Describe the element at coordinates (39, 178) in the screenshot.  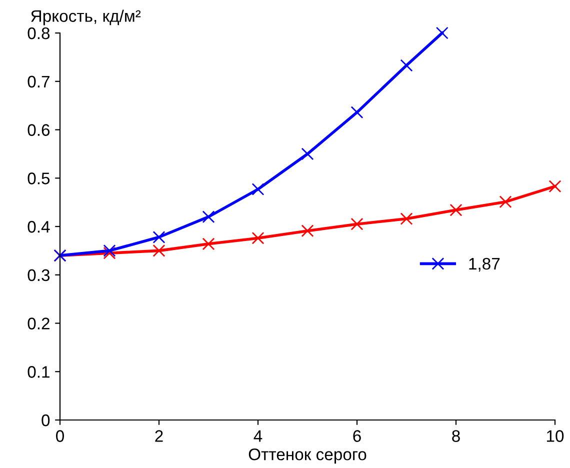
I see `y-tick-label: 0.5` at that location.